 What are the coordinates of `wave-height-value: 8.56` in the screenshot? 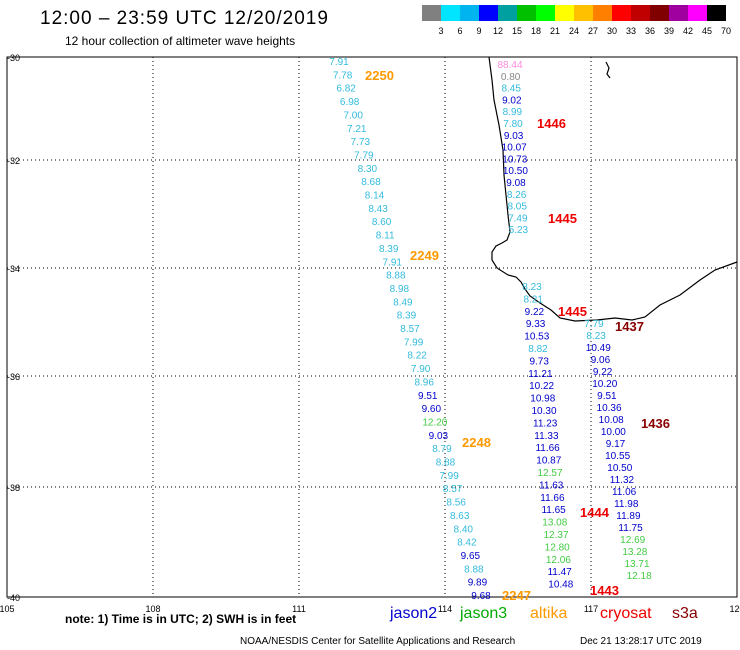 It's located at (456, 503).